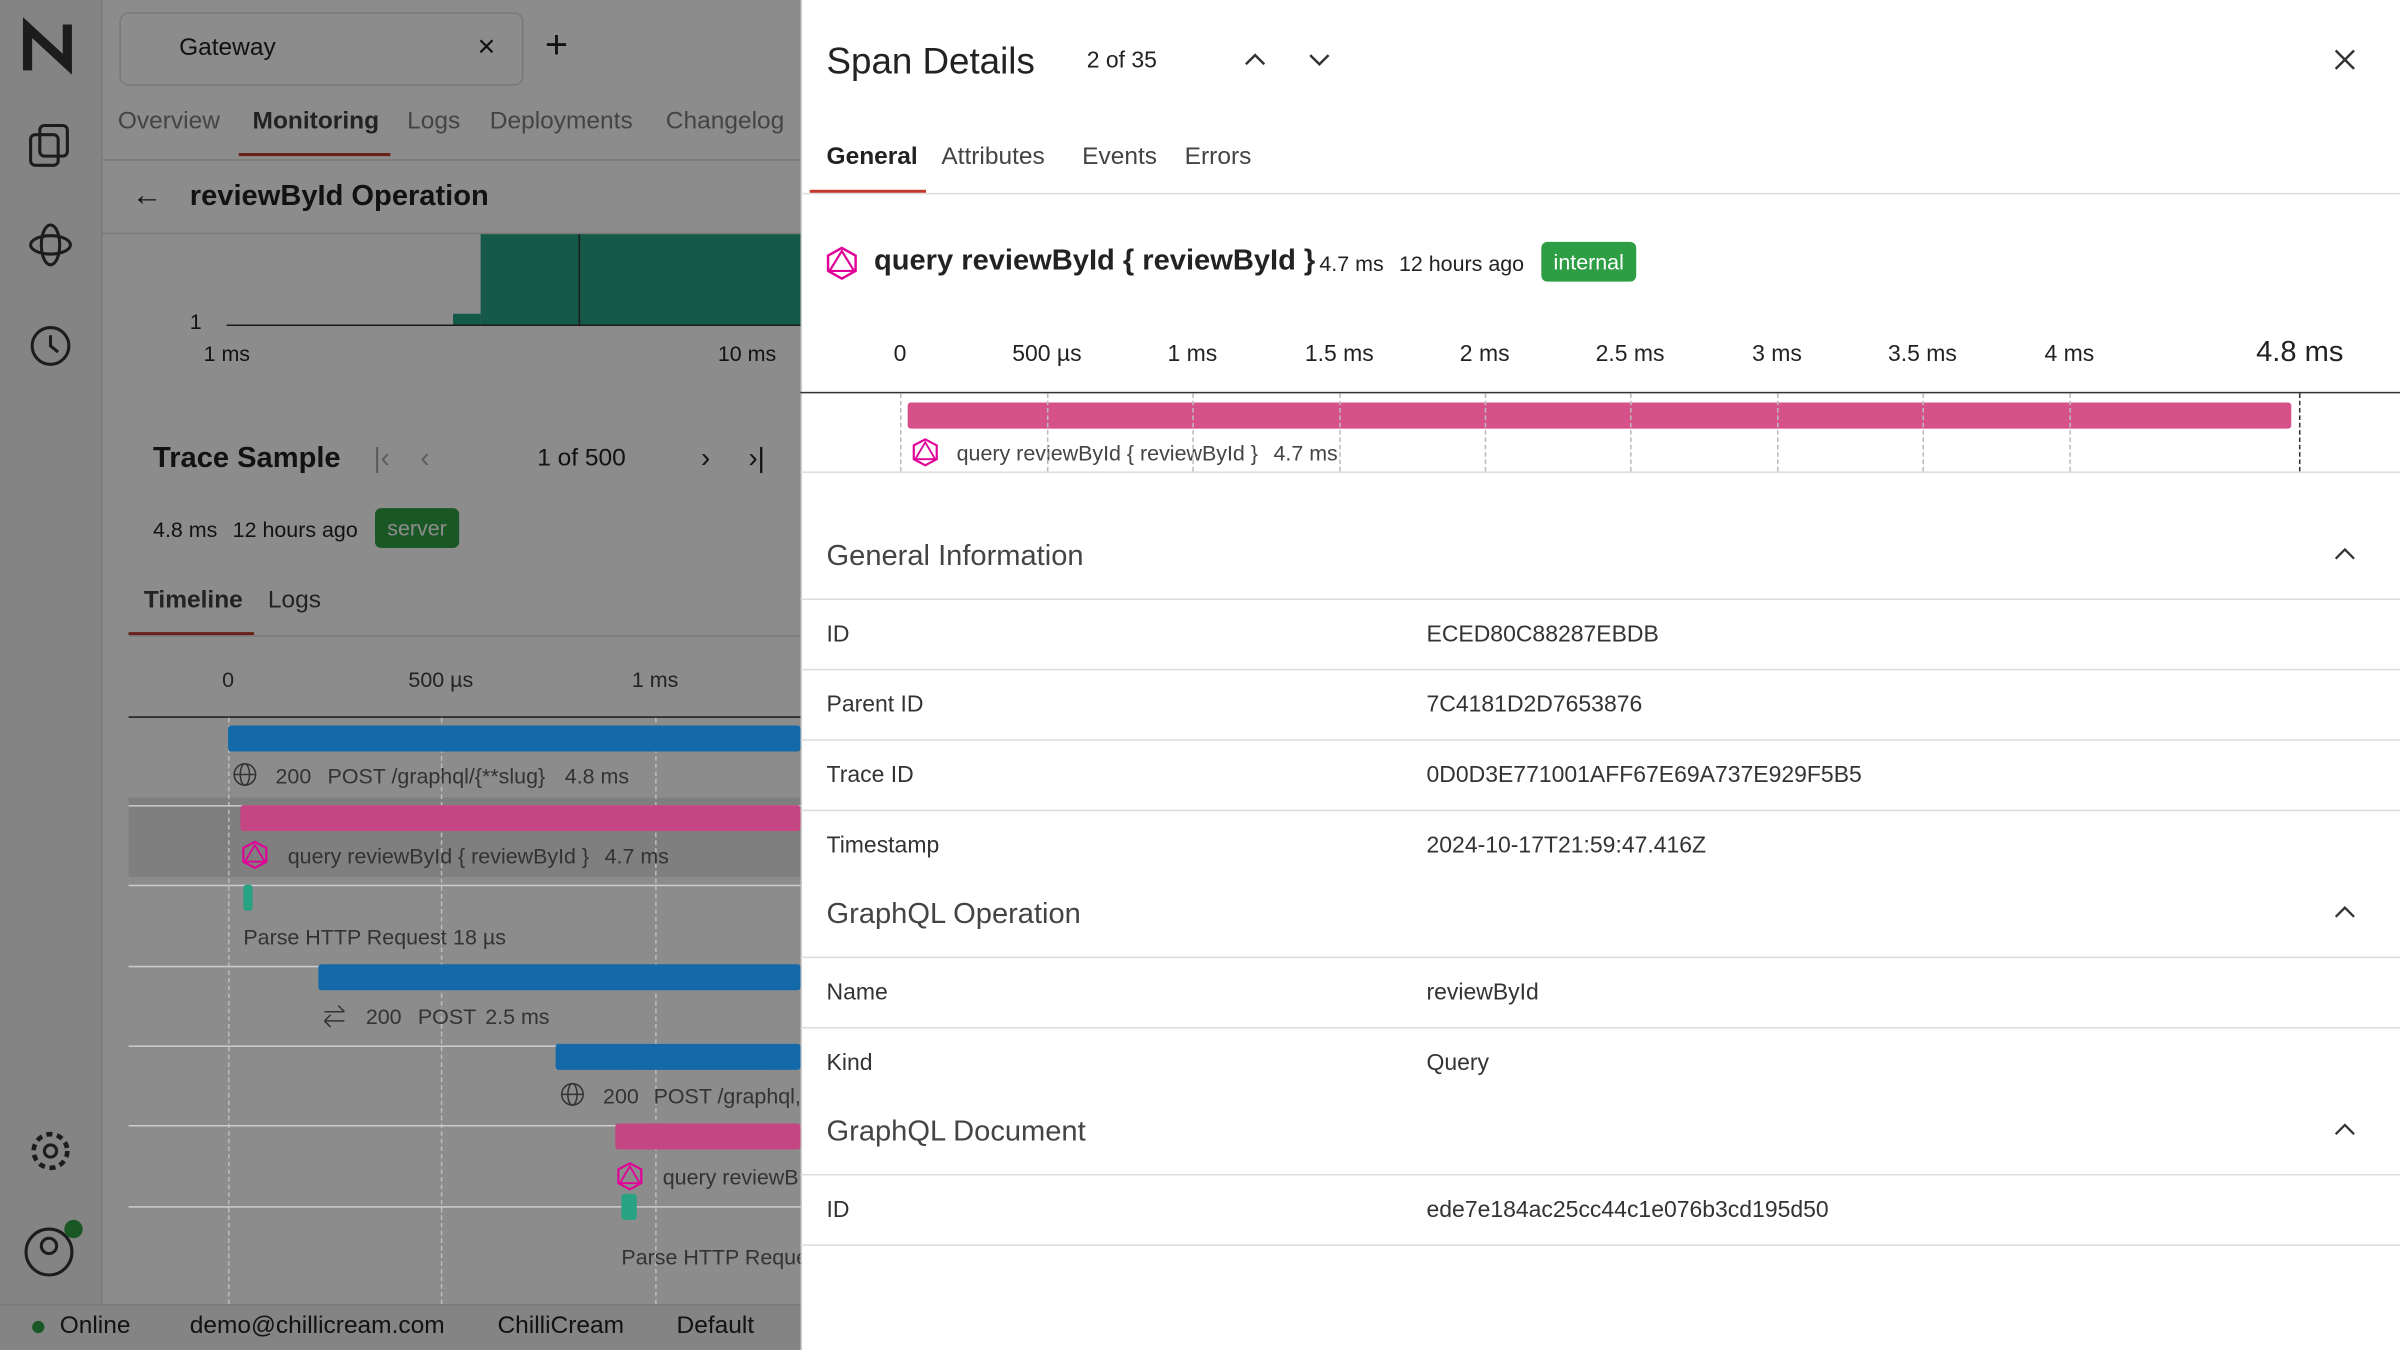 The height and width of the screenshot is (1350, 2400). I want to click on timeline-tick: 3 ms, so click(1777, 354).